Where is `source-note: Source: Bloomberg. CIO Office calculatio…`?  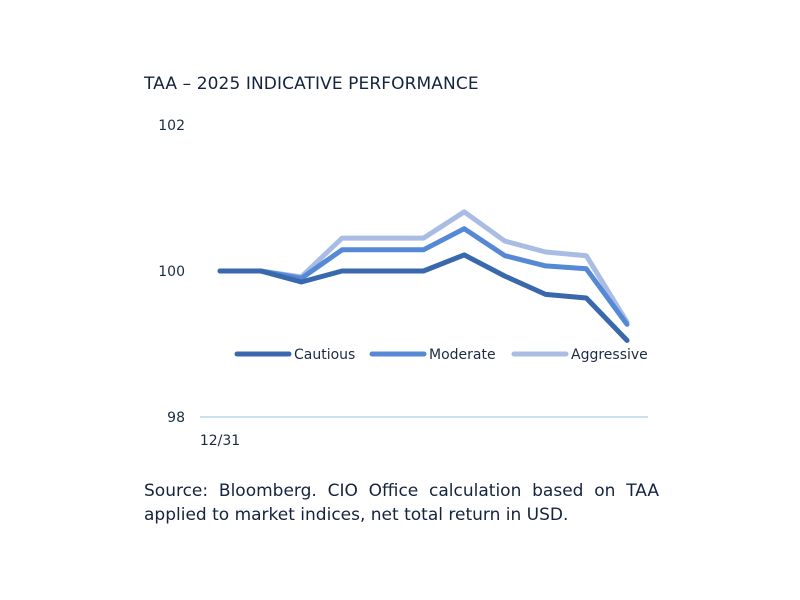 source-note: Source: Bloomberg. CIO Office calculatio… is located at coordinates (401, 503).